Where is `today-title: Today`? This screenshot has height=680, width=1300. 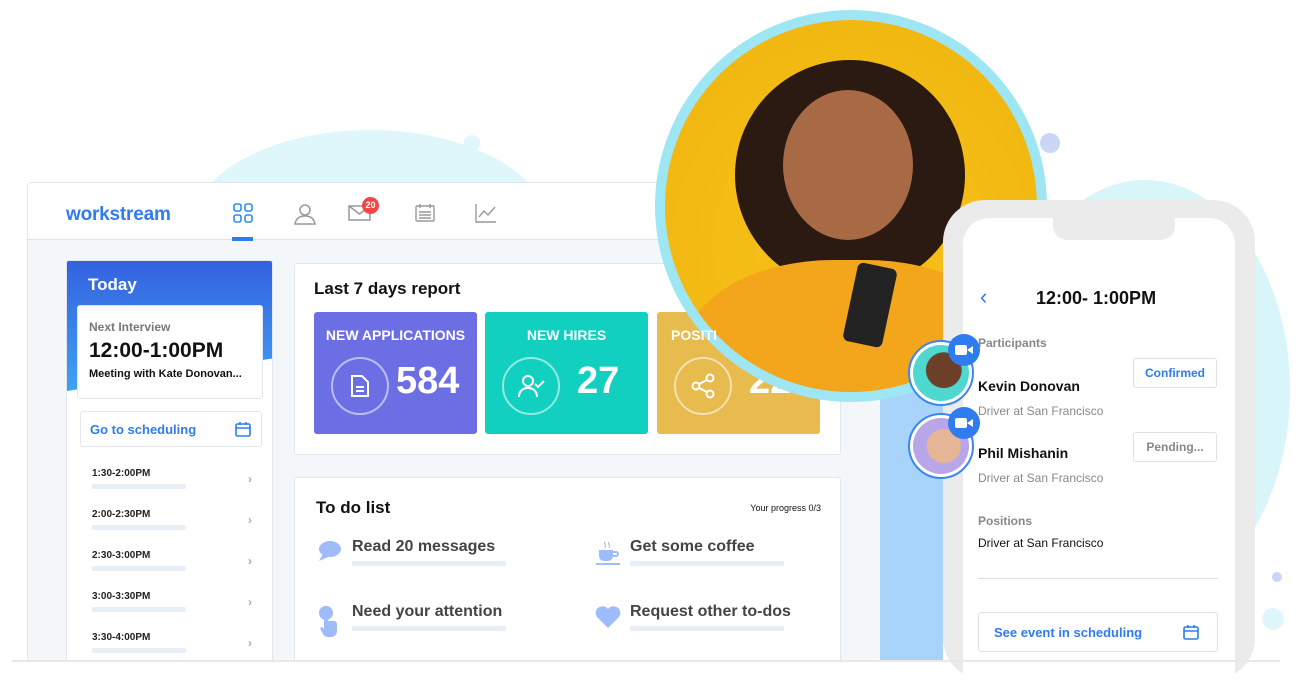
today-title: Today is located at coordinates (112, 284).